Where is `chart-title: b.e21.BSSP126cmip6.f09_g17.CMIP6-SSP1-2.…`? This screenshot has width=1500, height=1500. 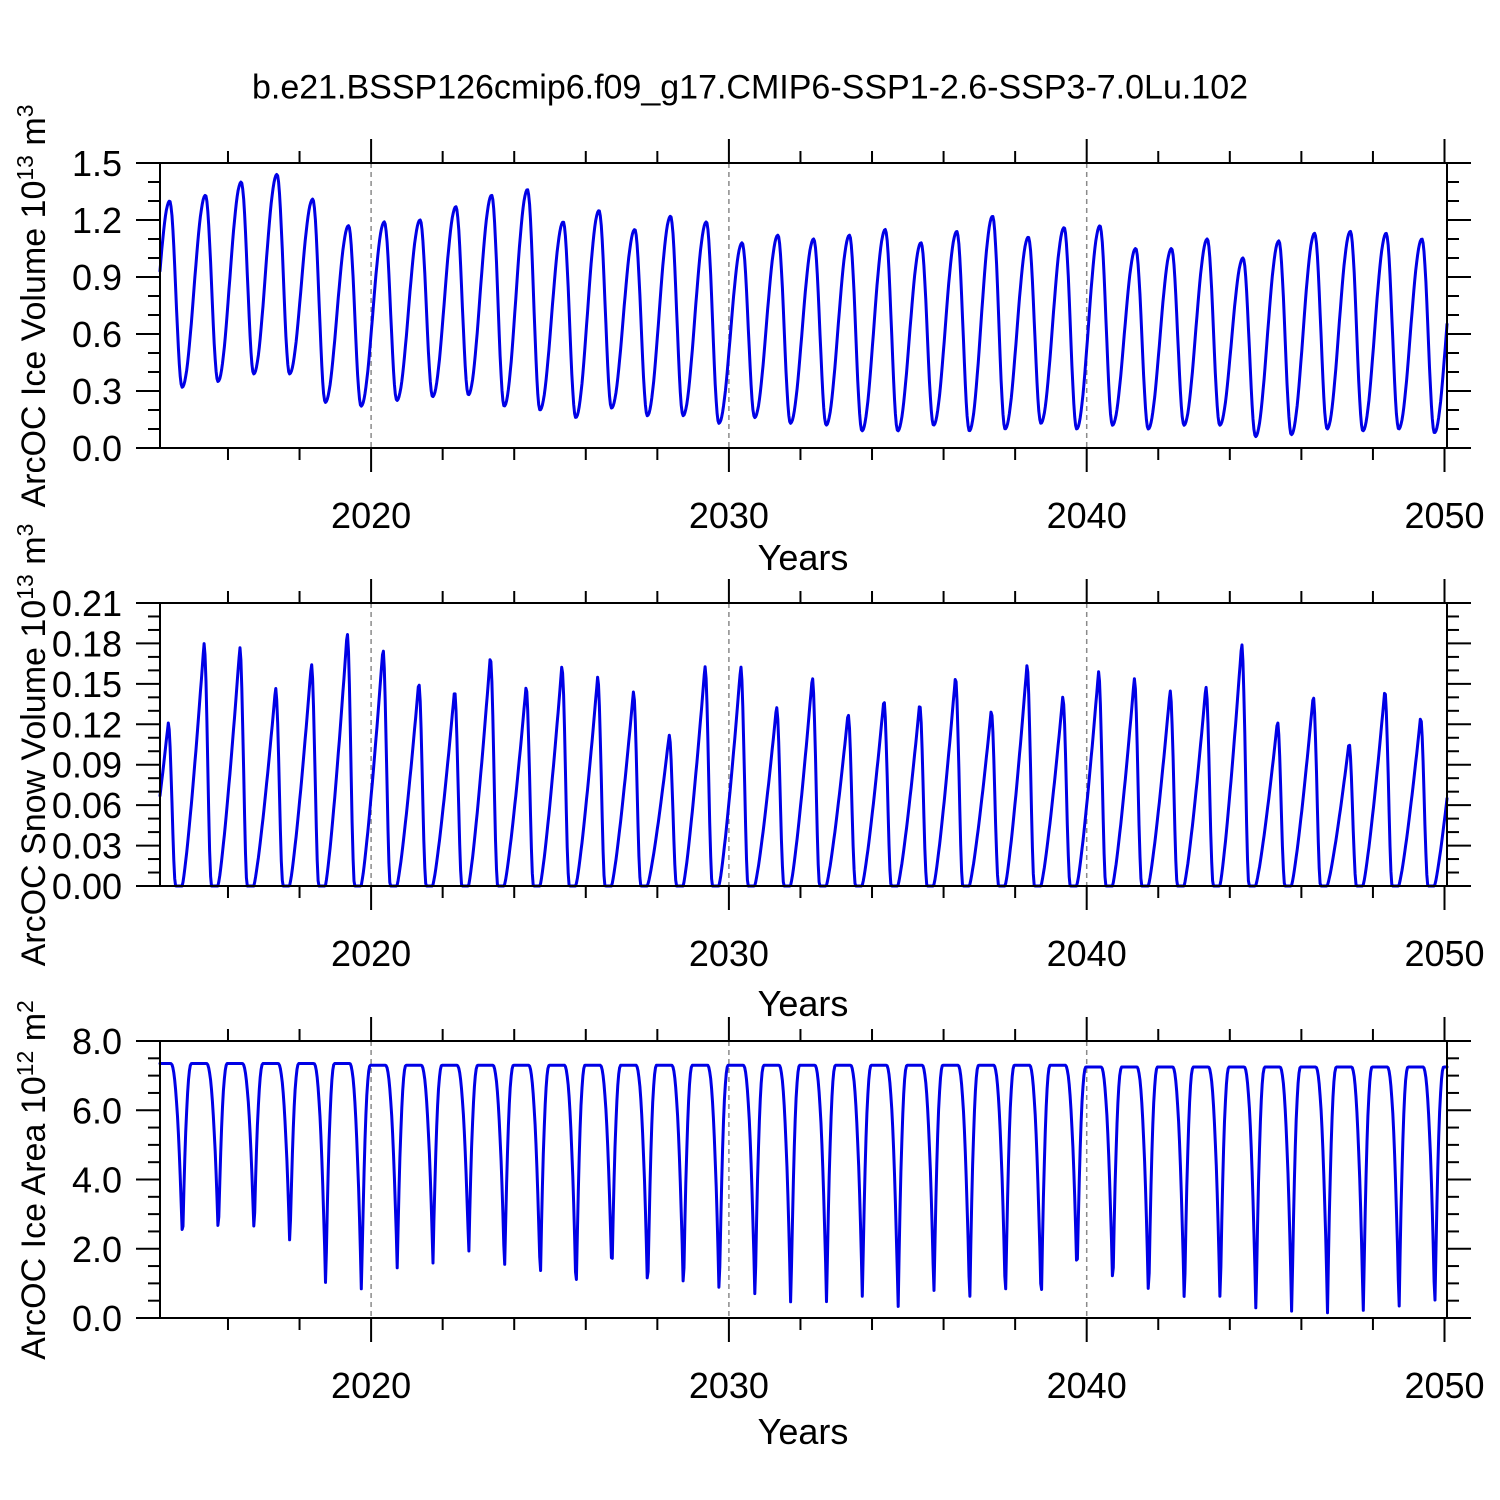
chart-title: b.e21.BSSP126cmip6.f09_g17.CMIP6-SSP1-2.… is located at coordinates (750, 87).